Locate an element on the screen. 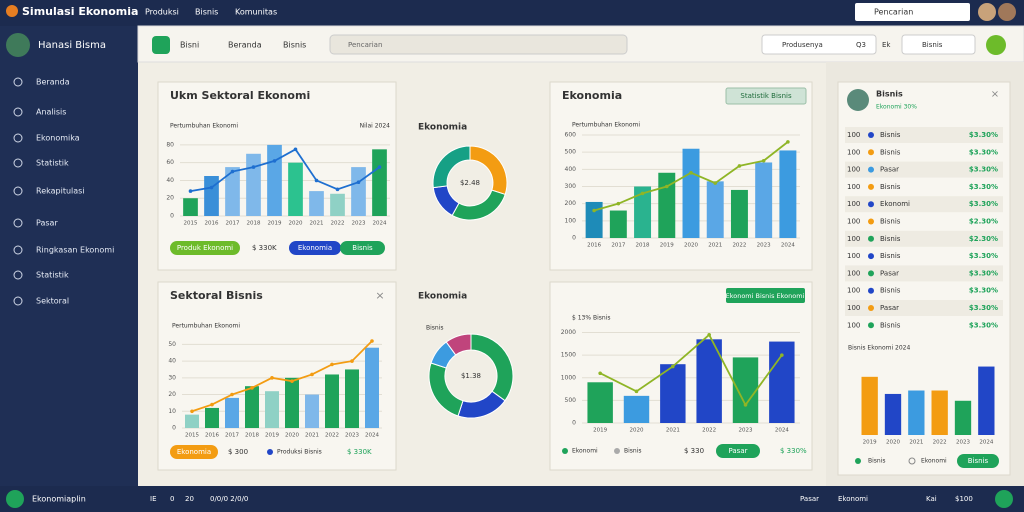 This screenshot has height=512, width=1024. chip-label: Pasar is located at coordinates (737, 451).